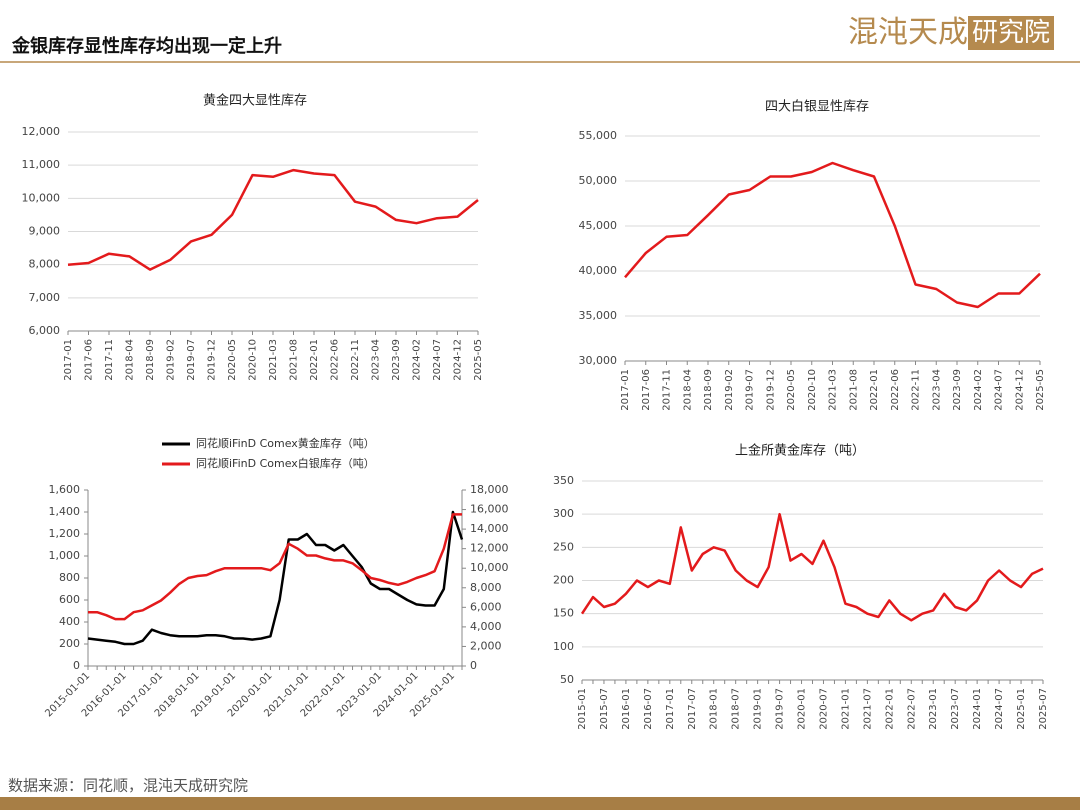 The width and height of the screenshot is (1080, 810). What do you see at coordinates (478, 360) in the screenshot?
I see `x-tick-label: 2025-05` at bounding box center [478, 360].